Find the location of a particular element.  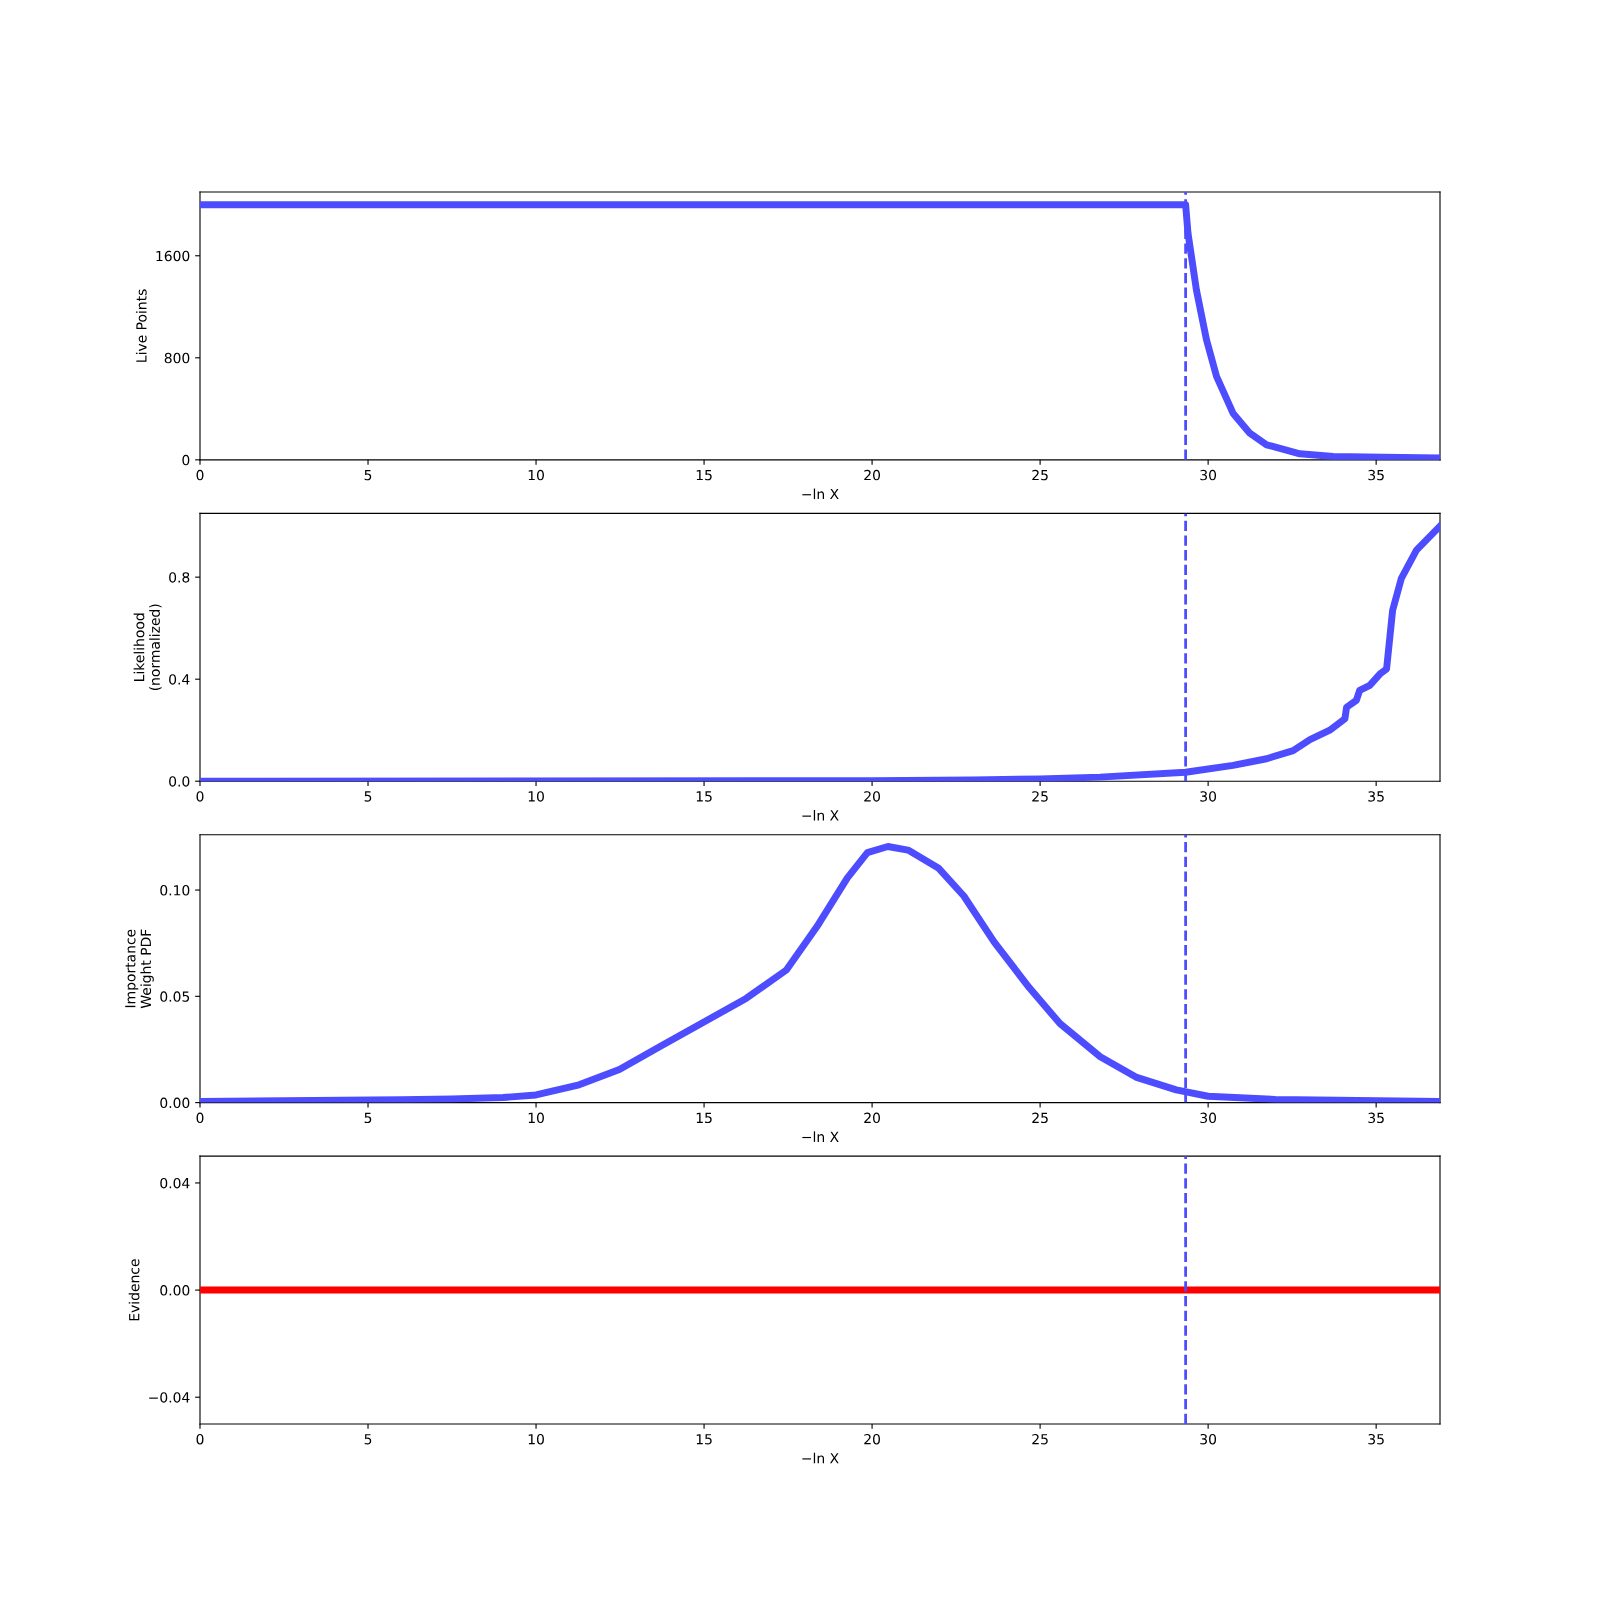

y-tick-label: 1600 is located at coordinates (173, 256).